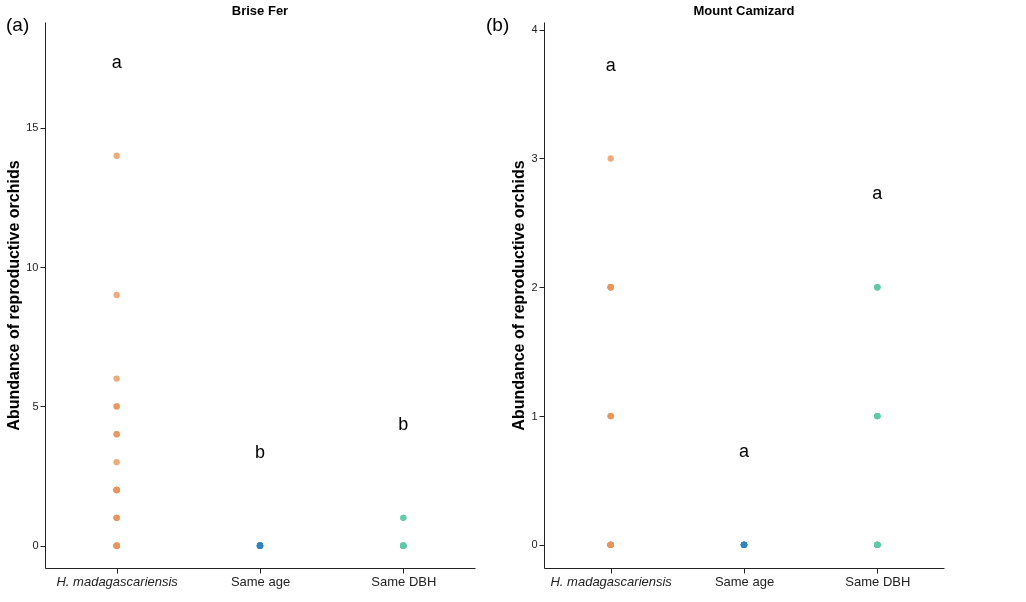 The height and width of the screenshot is (602, 1026). I want to click on y-tick-label: 15, so click(32, 127).